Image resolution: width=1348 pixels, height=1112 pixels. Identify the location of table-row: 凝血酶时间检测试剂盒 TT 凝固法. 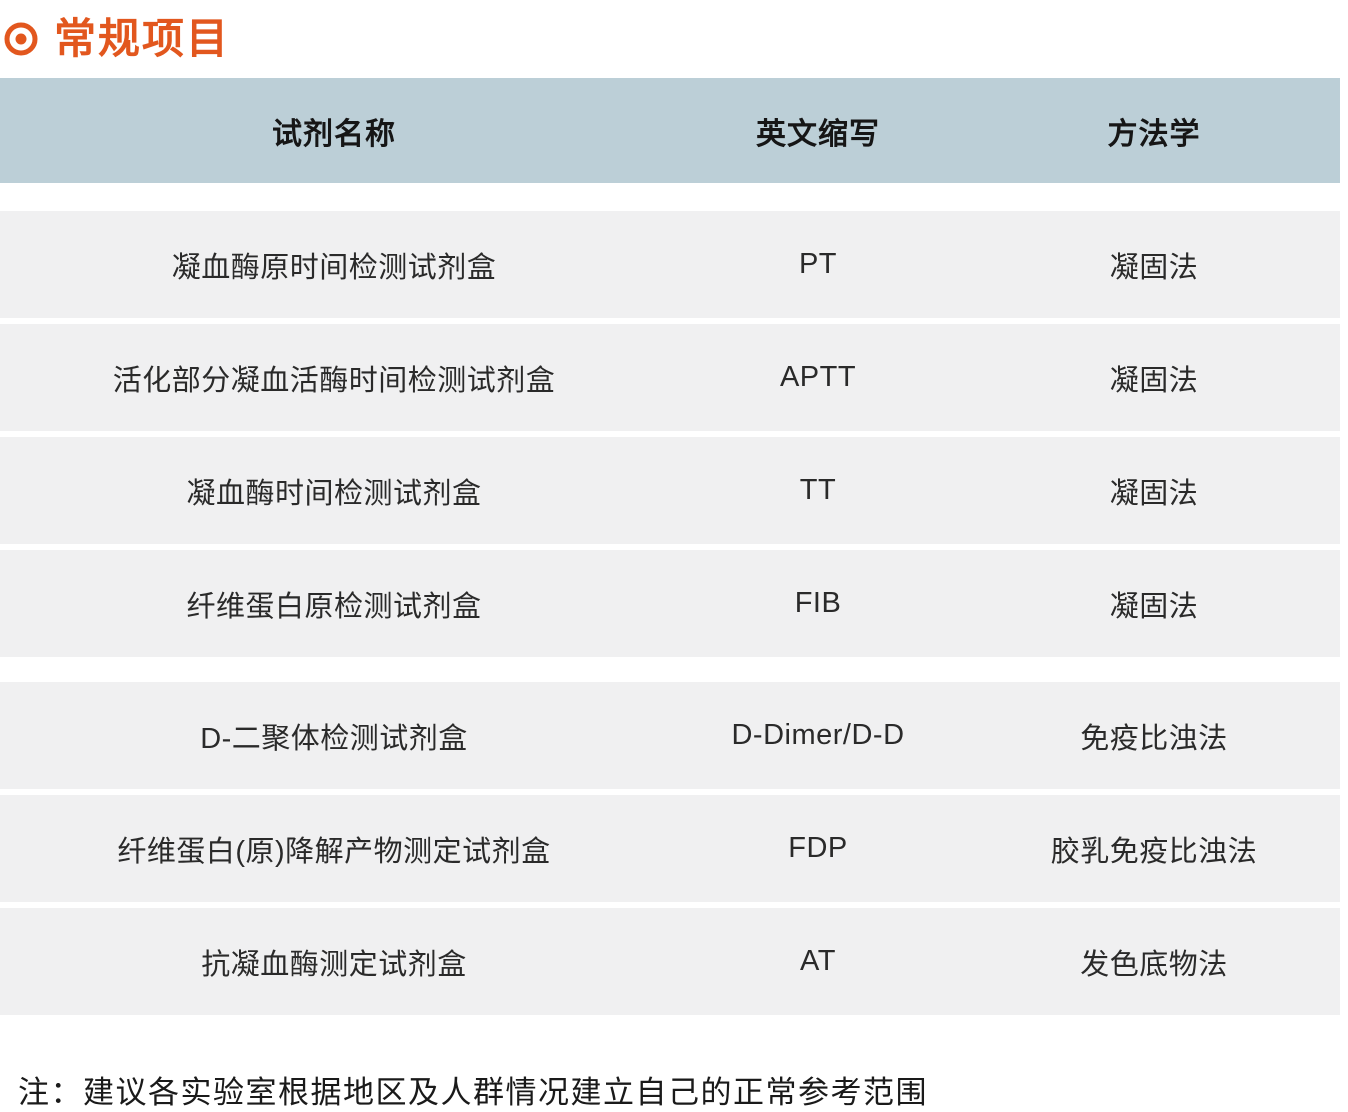
(670, 490).